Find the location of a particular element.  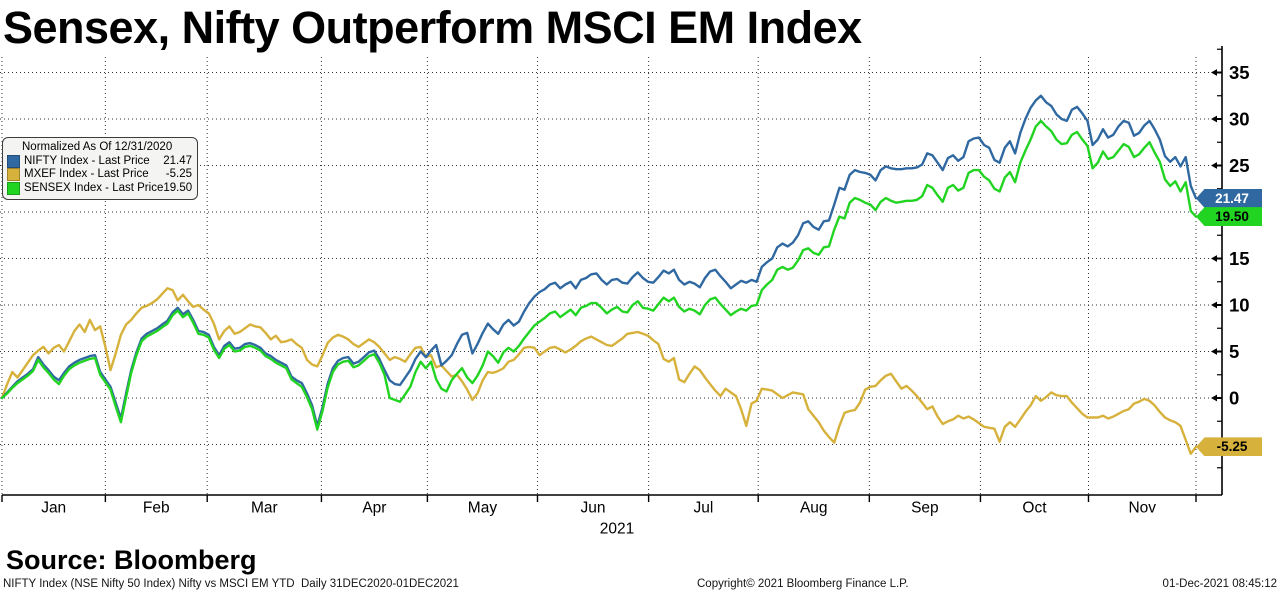

y-axis-tick-label: 25 is located at coordinates (1239, 165).